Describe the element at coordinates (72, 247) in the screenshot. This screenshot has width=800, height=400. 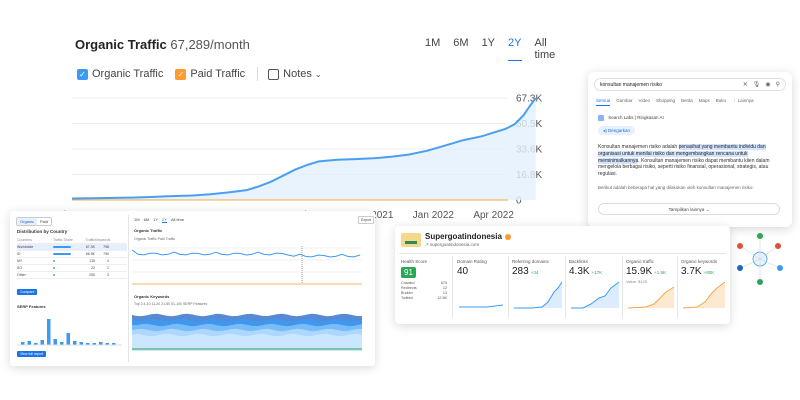
I see `table-row: Worldwide 67.3K 798` at that location.